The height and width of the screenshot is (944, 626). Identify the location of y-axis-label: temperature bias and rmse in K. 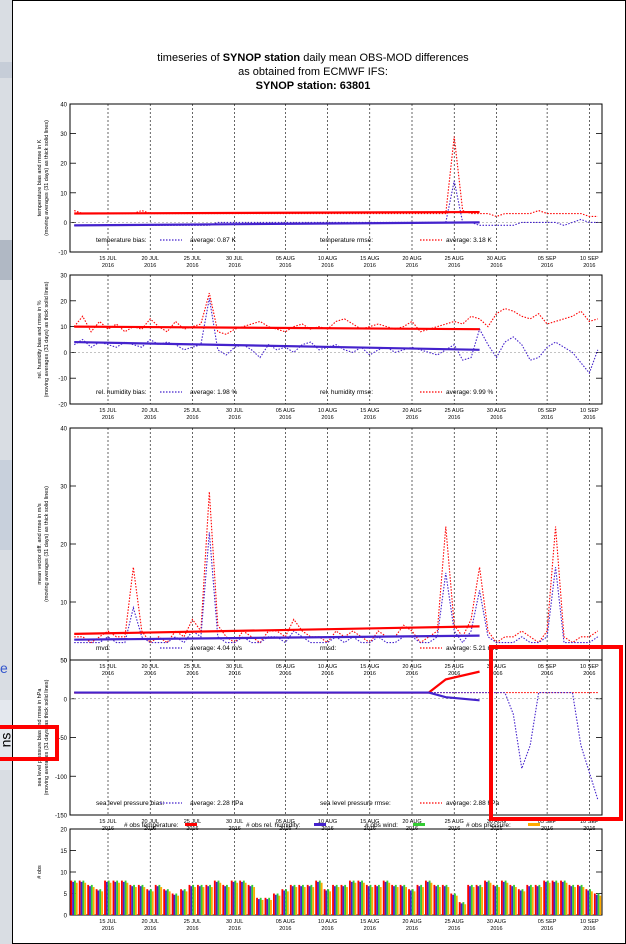
(40, 177).